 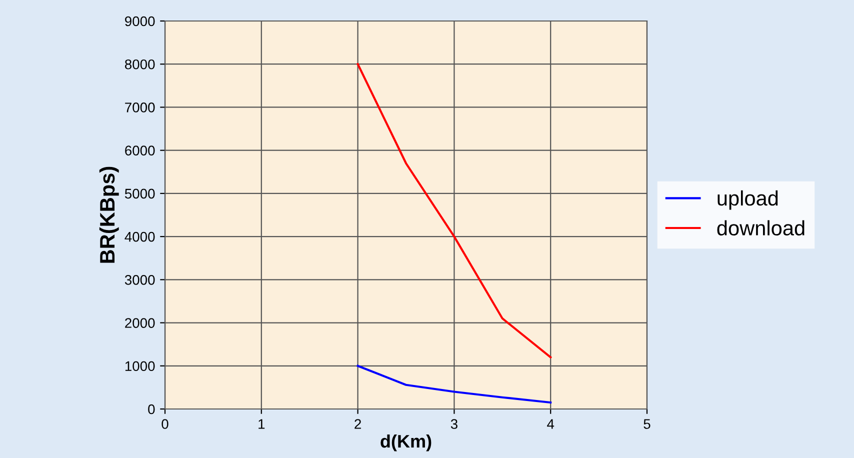 I want to click on x-tick-label: 0, so click(x=165, y=424).